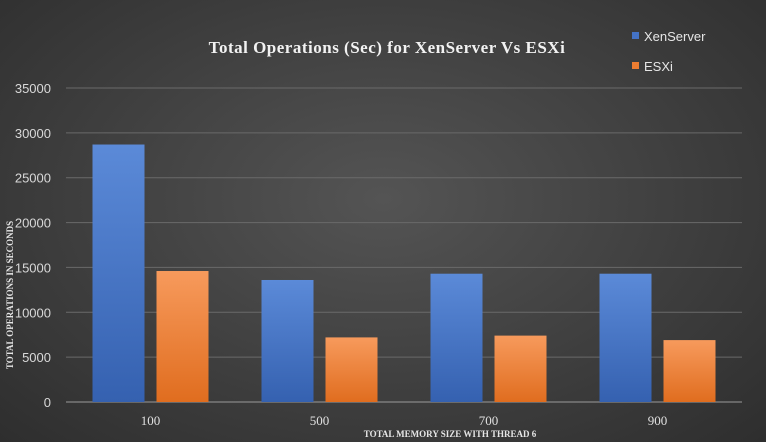 This screenshot has height=442, width=766. Describe the element at coordinates (33, 133) in the screenshot. I see `y-tick-label: 30000` at that location.